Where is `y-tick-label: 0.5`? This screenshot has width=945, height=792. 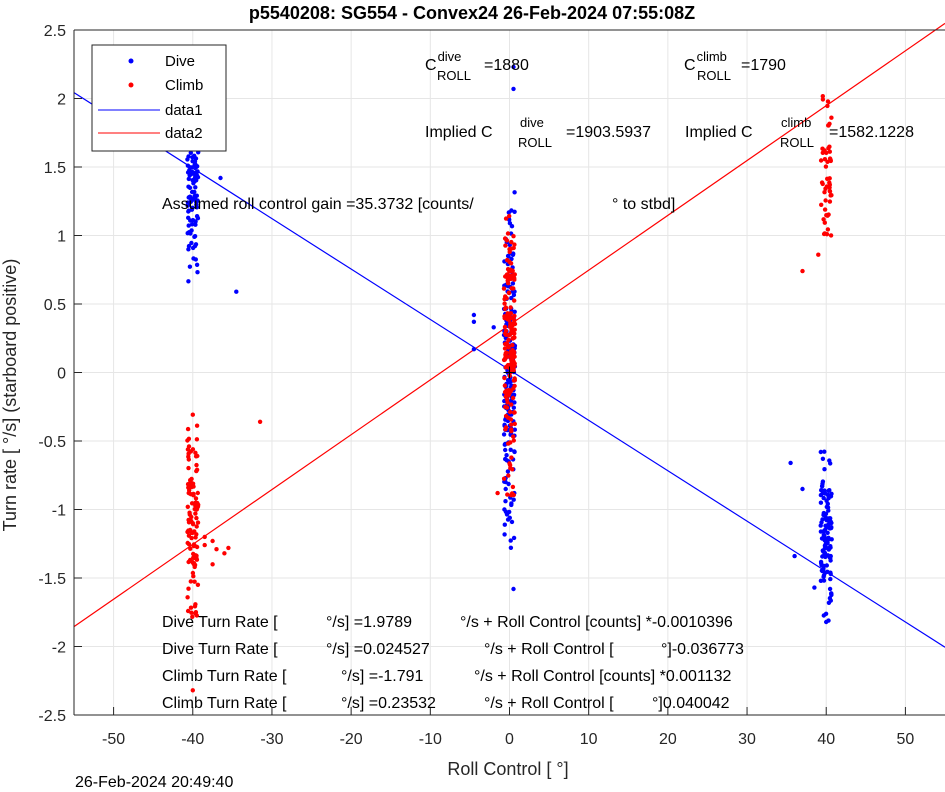 y-tick-label: 0.5 is located at coordinates (55, 305).